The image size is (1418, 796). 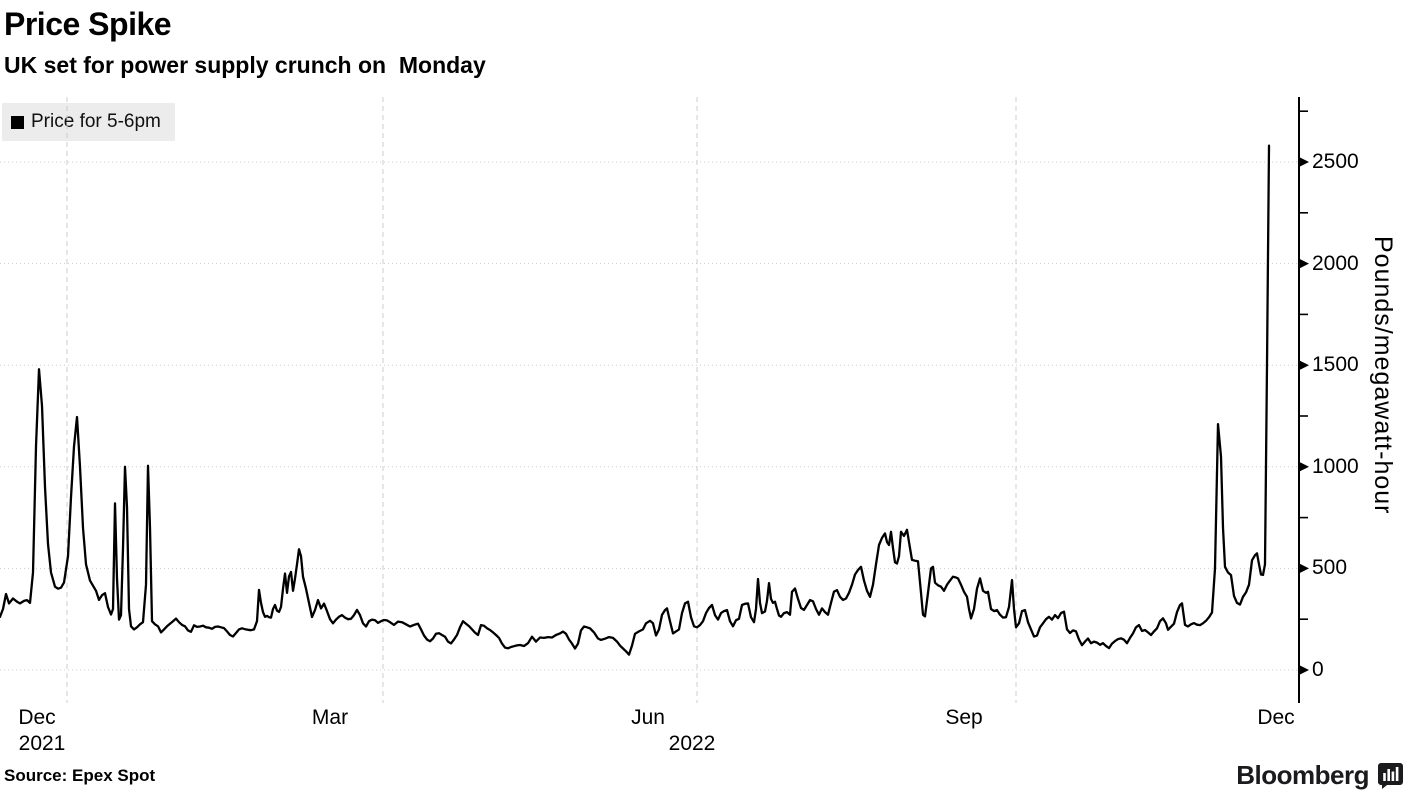 What do you see at coordinates (1318, 669) in the screenshot?
I see `y-tick-label: 0` at bounding box center [1318, 669].